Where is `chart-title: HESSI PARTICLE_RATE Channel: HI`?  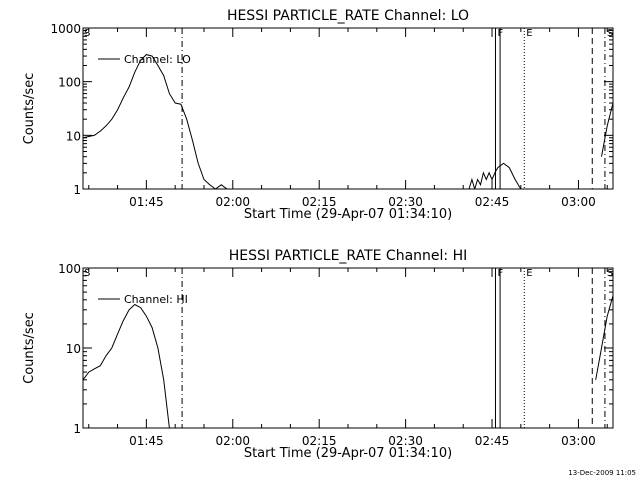 chart-title: HESSI PARTICLE_RATE Channel: HI is located at coordinates (348, 256).